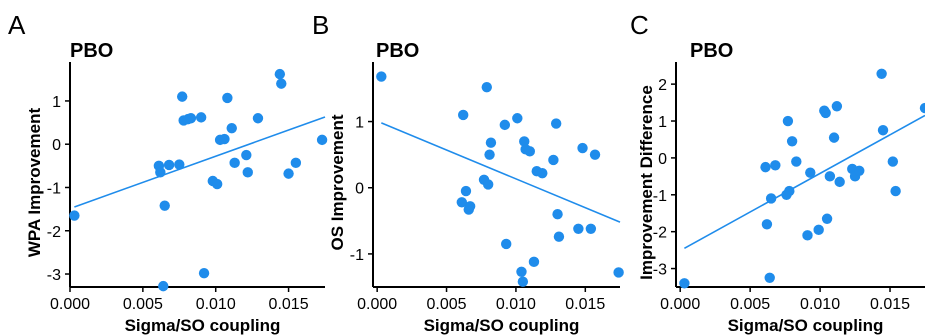 The width and height of the screenshot is (925, 335). Describe the element at coordinates (662, 85) in the screenshot. I see `panel-c-ytick-label: 2` at that location.